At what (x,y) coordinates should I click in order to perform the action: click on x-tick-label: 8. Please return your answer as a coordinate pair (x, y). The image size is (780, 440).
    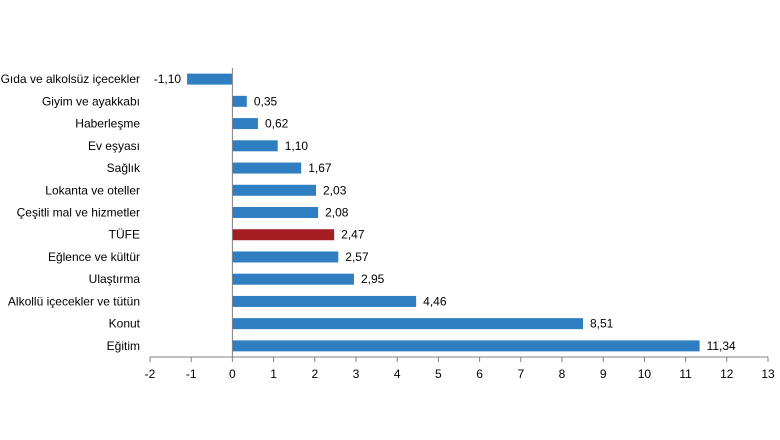
    Looking at the image, I should click on (562, 374).